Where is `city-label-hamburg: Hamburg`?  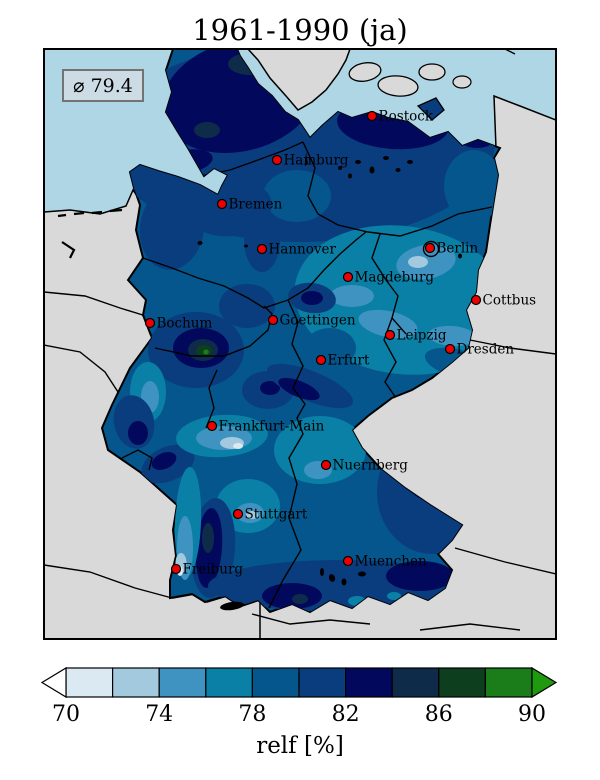 city-label-hamburg: Hamburg is located at coordinates (316, 161).